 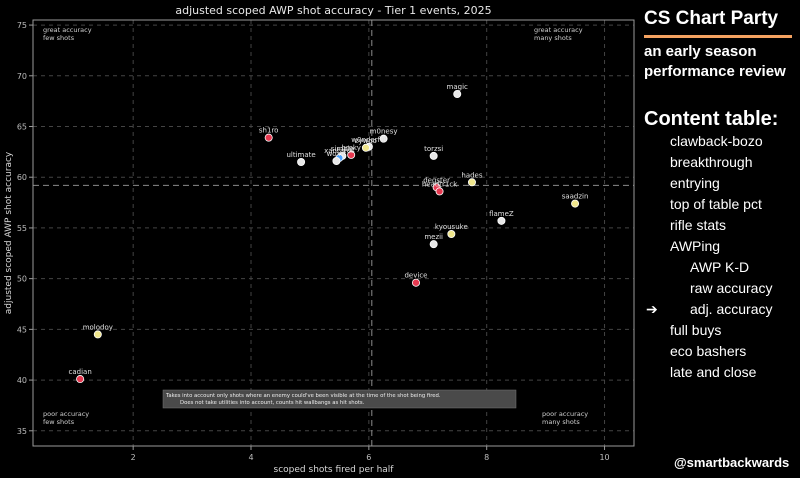 I want to click on point-label: sh1ro, so click(x=269, y=131).